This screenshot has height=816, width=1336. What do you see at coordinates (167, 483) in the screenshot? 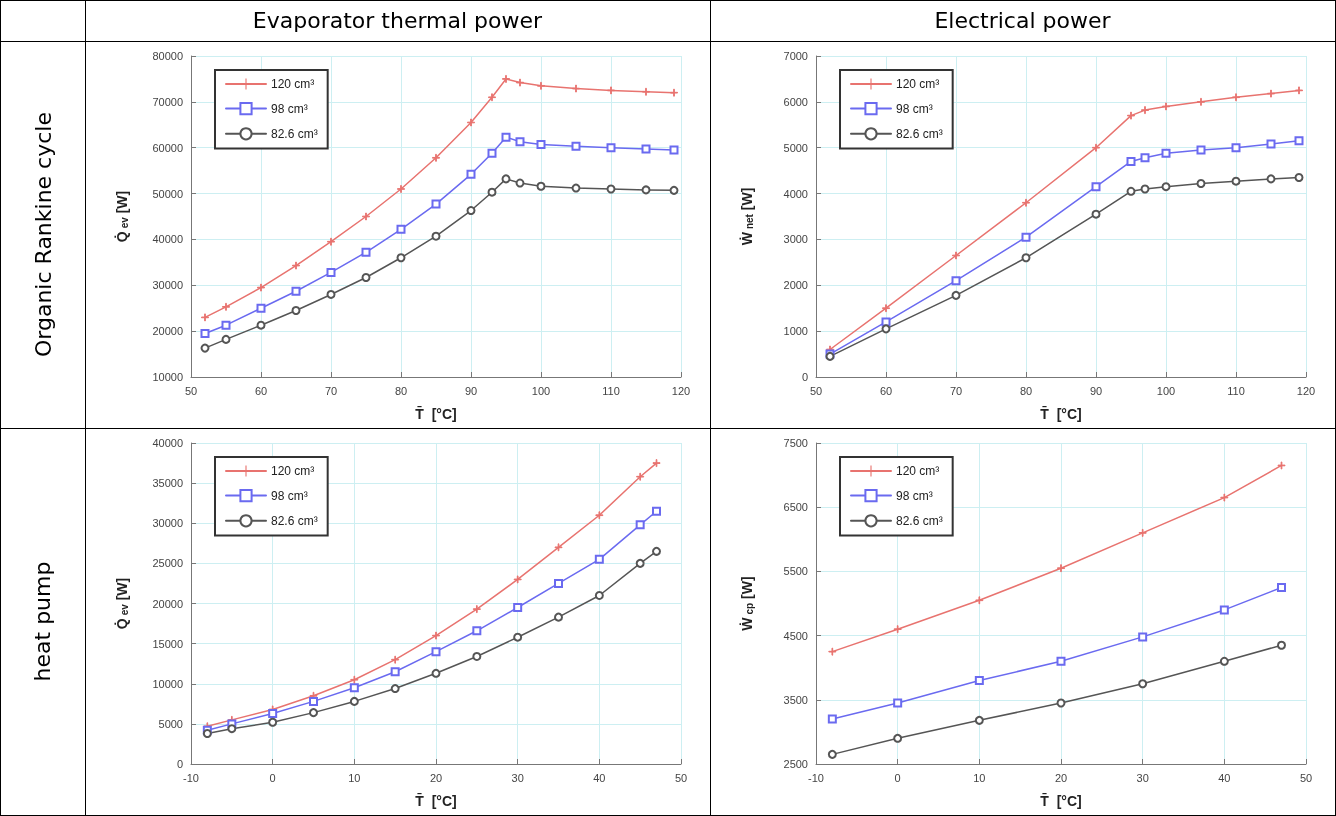
I see `y-tick-label: 35000` at bounding box center [167, 483].